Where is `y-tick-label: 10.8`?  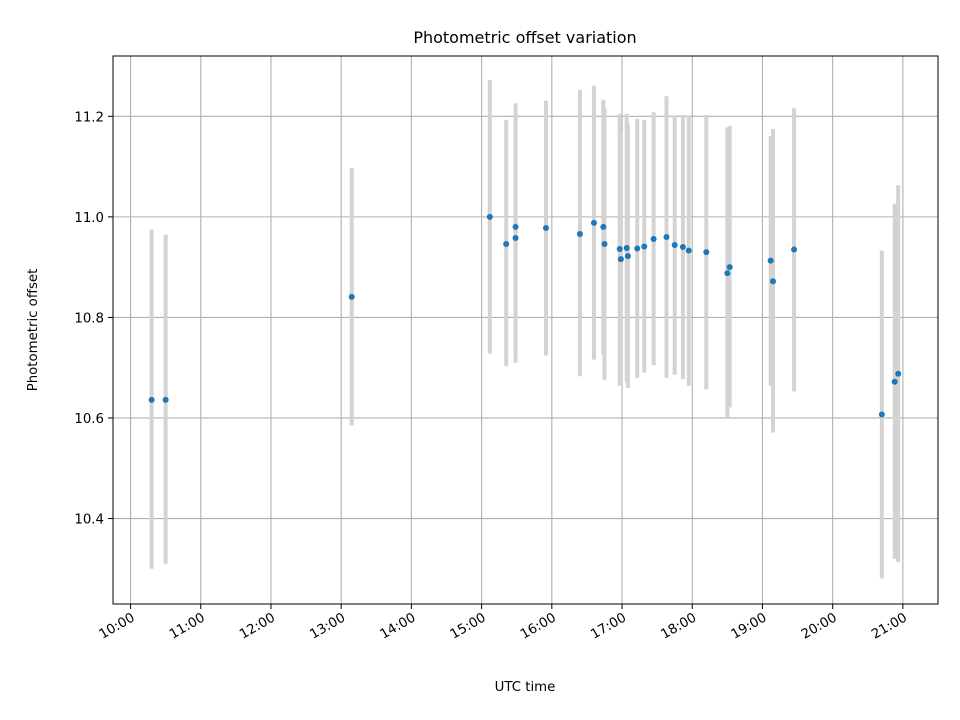
y-tick-label: 10.8 is located at coordinates (89, 318).